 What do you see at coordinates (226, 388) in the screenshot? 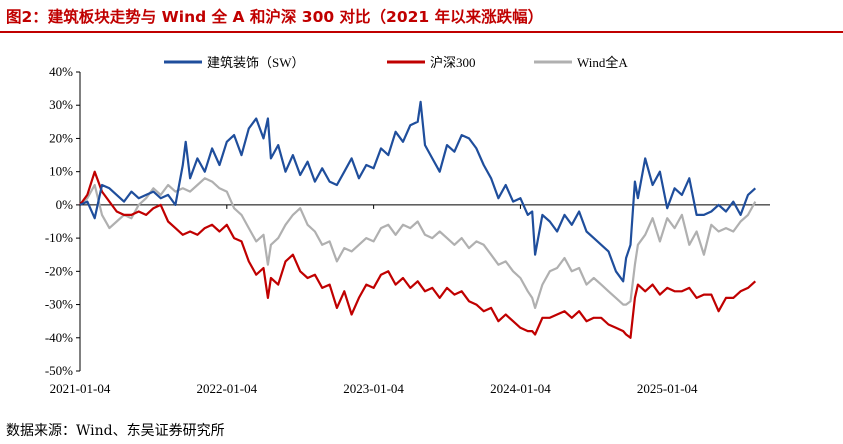
I see `x-tick-label: 2022-01-04` at bounding box center [226, 388].